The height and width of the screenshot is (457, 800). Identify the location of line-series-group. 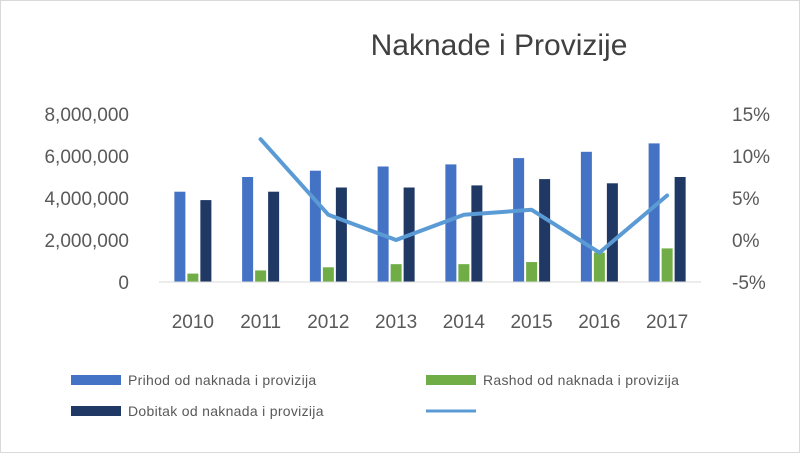
(464, 196).